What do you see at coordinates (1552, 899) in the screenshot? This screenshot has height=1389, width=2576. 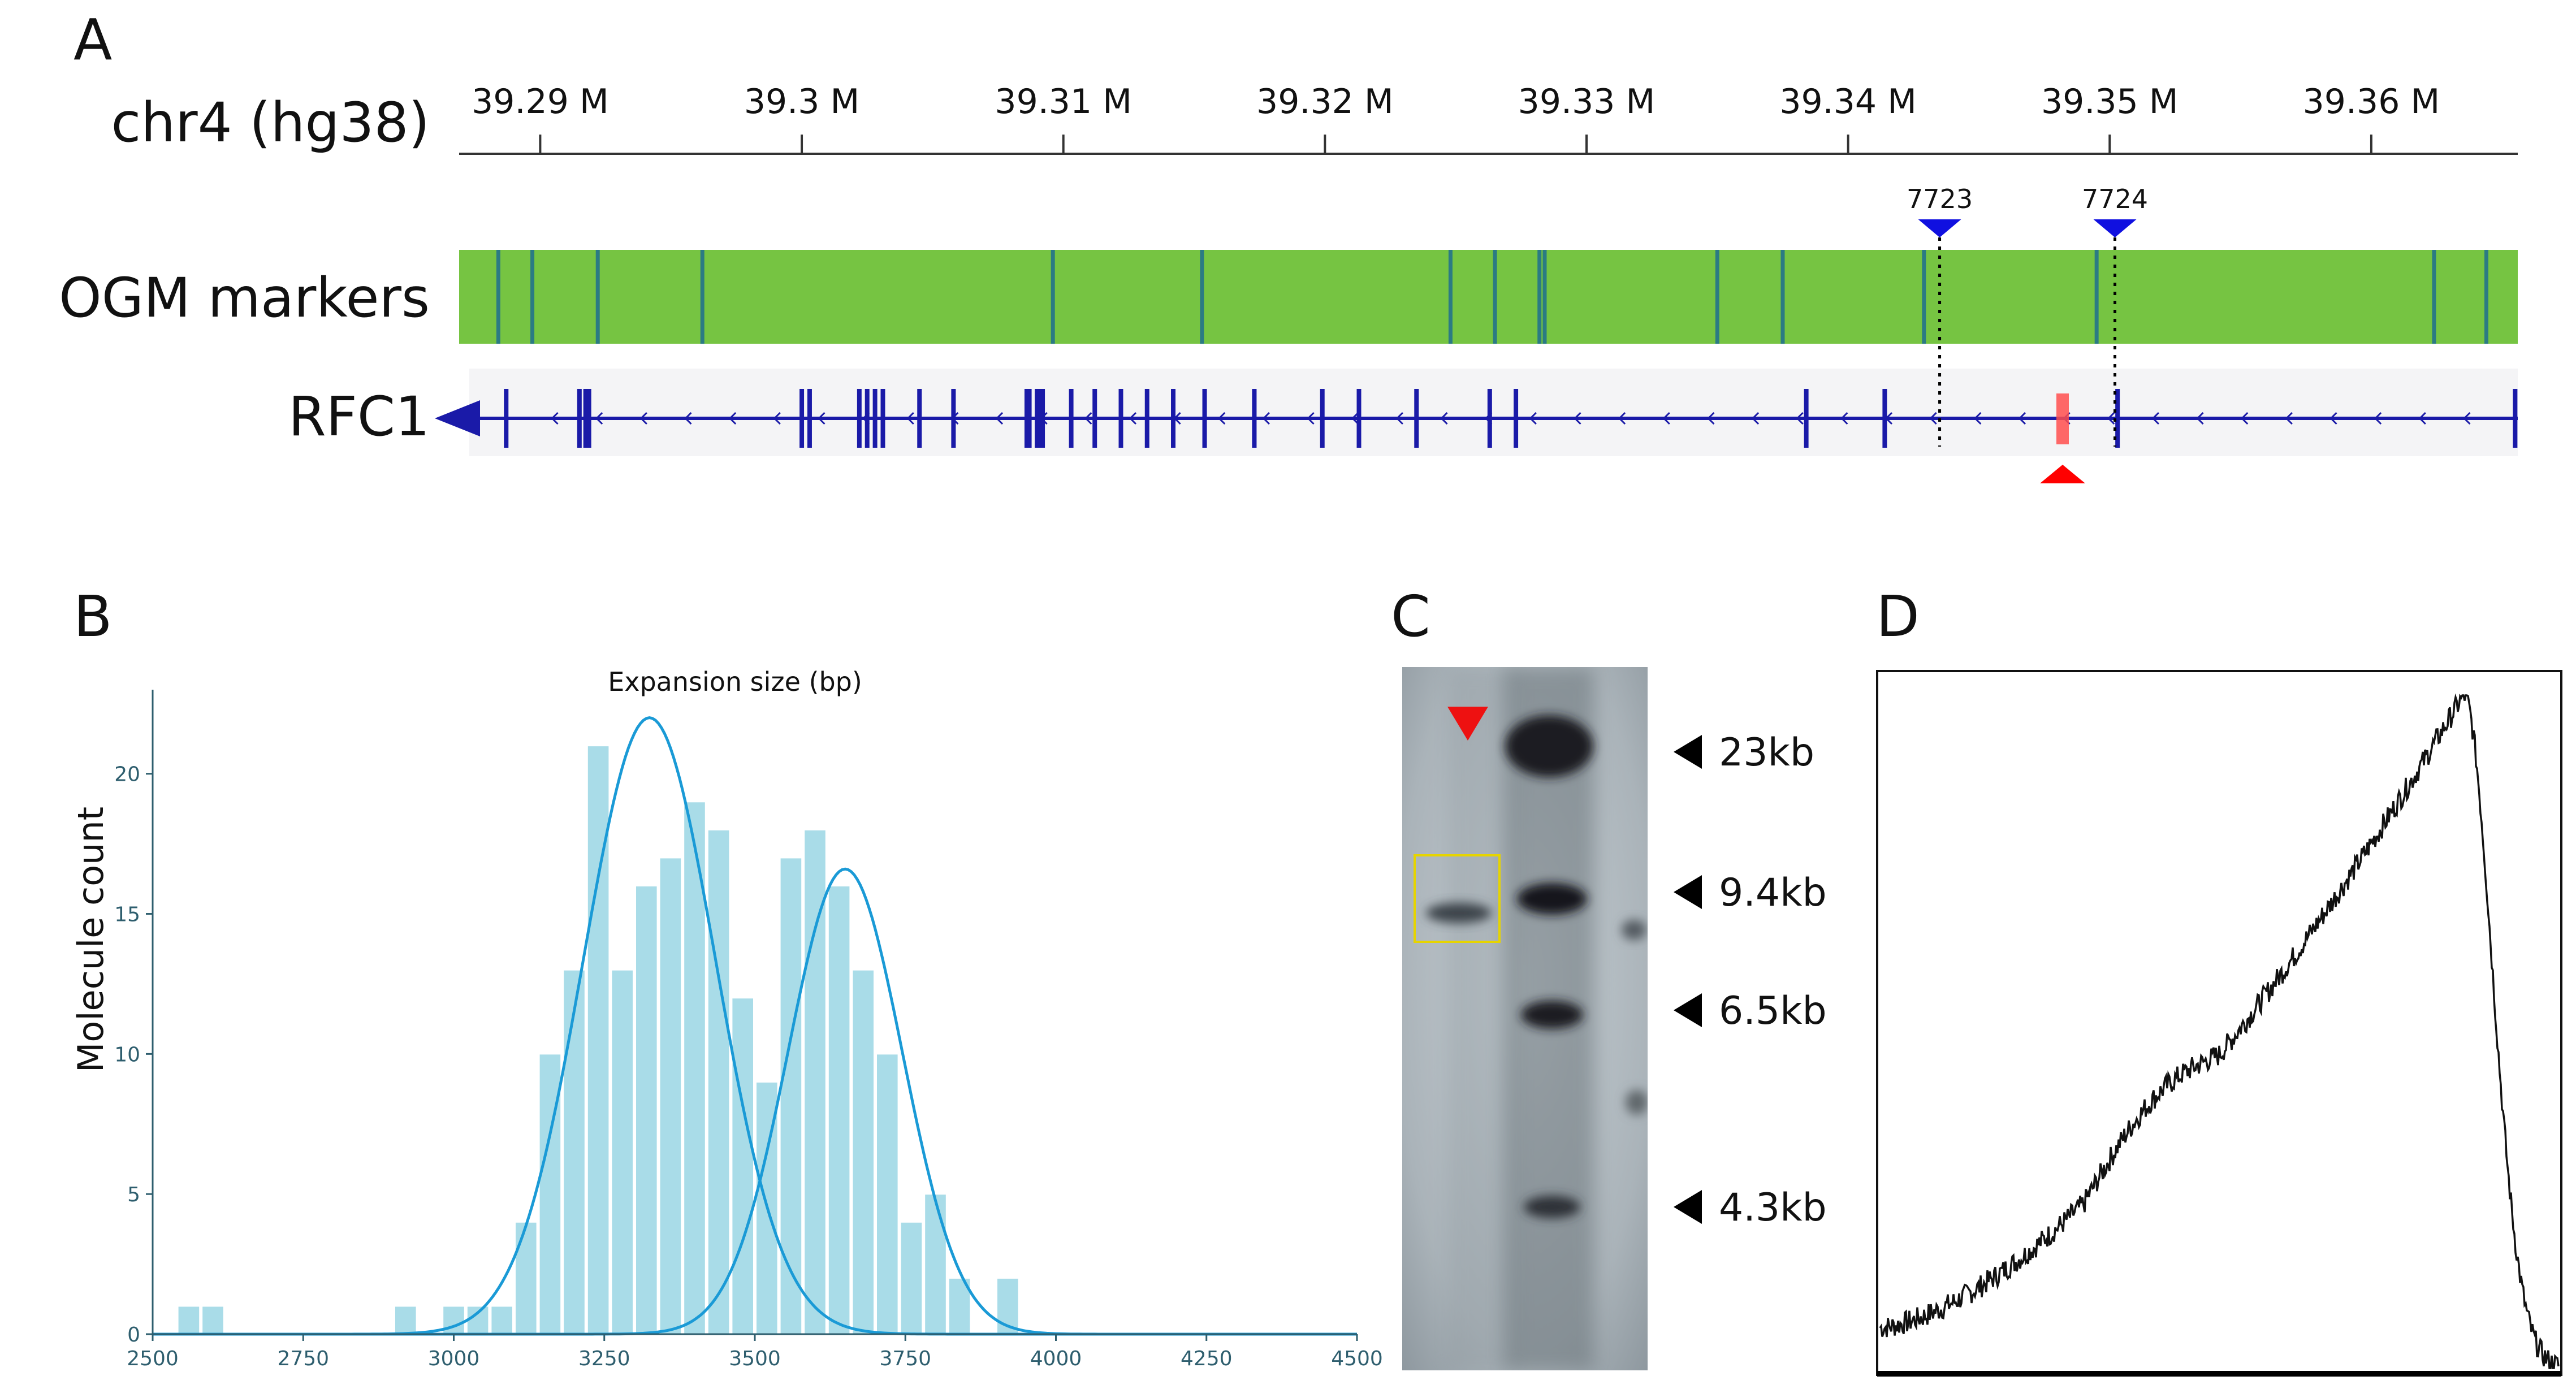 I see `ladder-band-9-4kb` at bounding box center [1552, 899].